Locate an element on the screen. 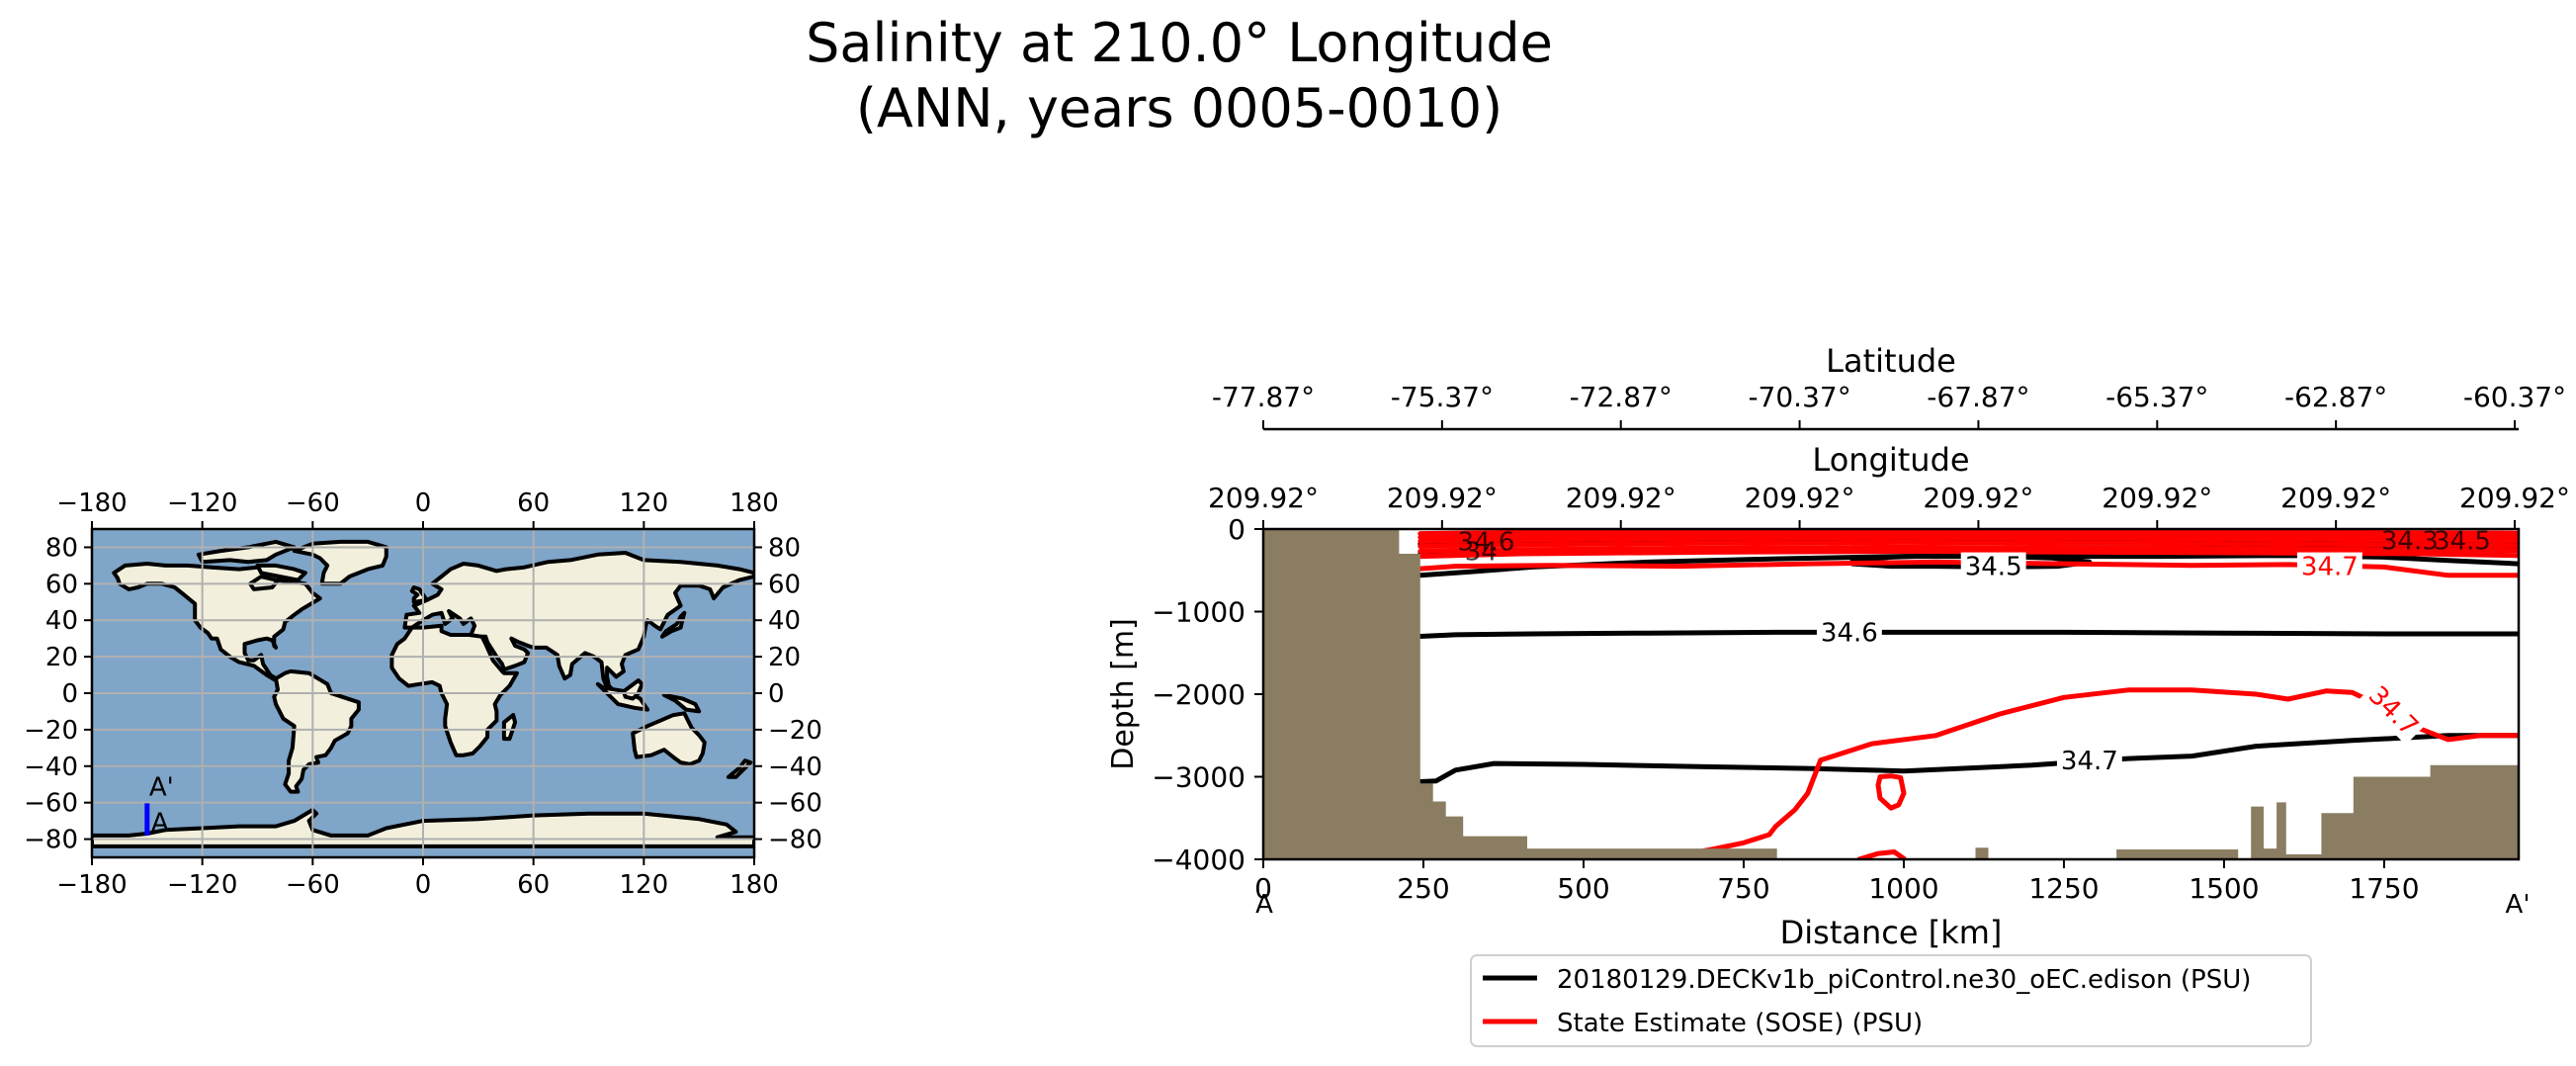  map-right-tick-label-2: 40 is located at coordinates (784, 621).